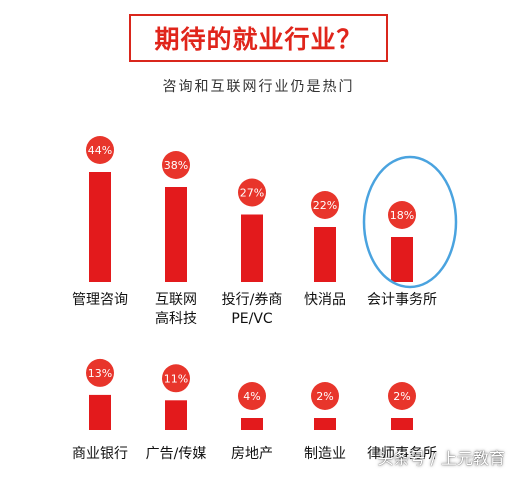 The image size is (517, 477). What do you see at coordinates (252, 300) in the screenshot?
I see `category-label: 投行/券商` at bounding box center [252, 300].